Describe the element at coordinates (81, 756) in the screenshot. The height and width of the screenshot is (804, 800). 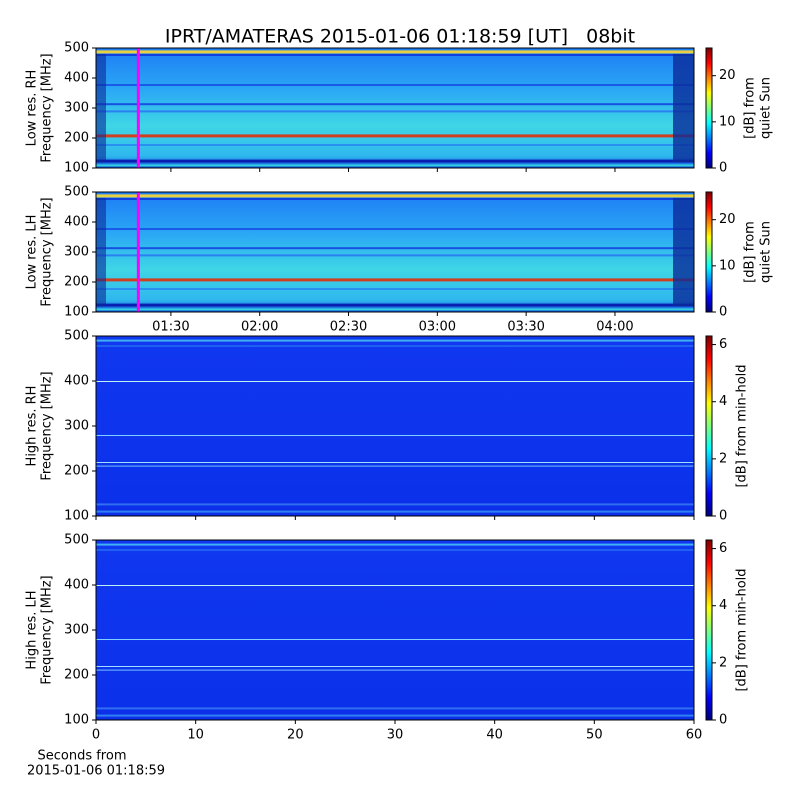
I see `x-axis-label: Seconds from` at that location.